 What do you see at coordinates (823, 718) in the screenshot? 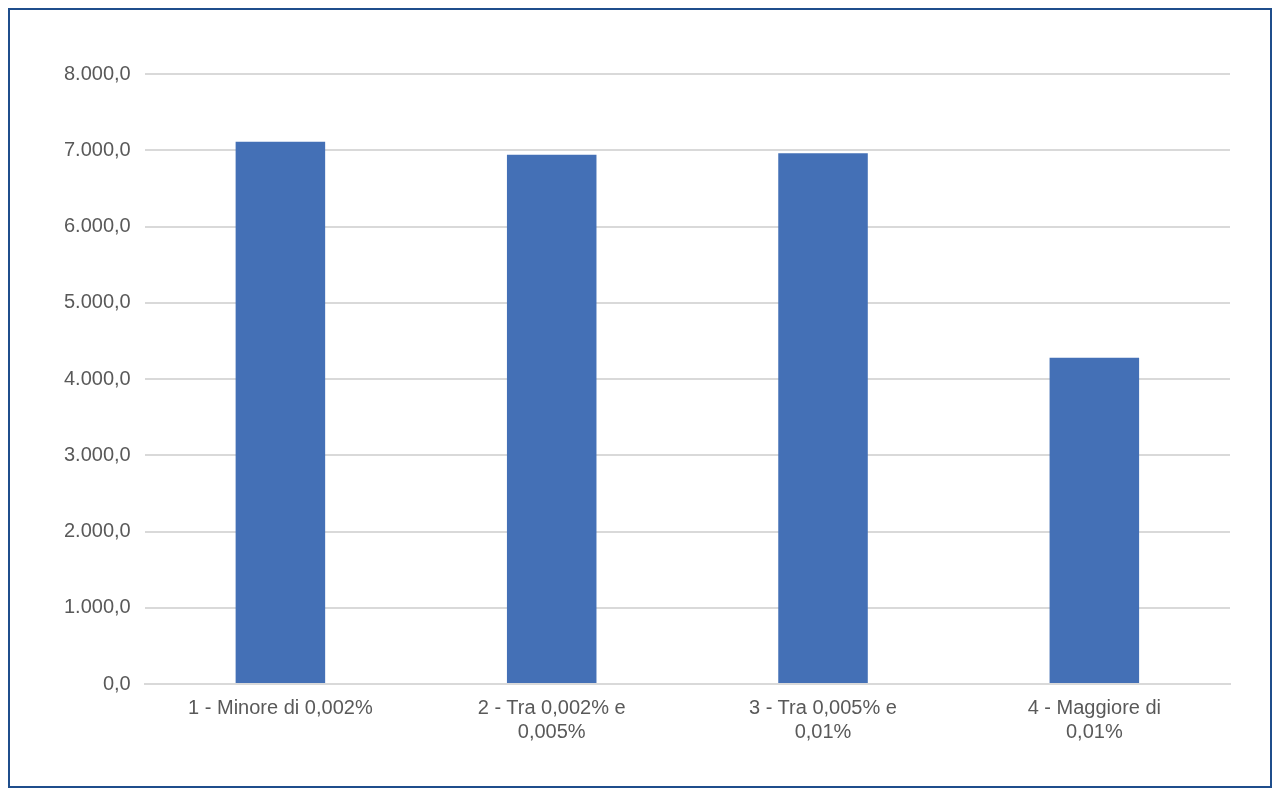
I see `x-tick-label: 3 - Tra 0,005% e 0,01%` at bounding box center [823, 718].